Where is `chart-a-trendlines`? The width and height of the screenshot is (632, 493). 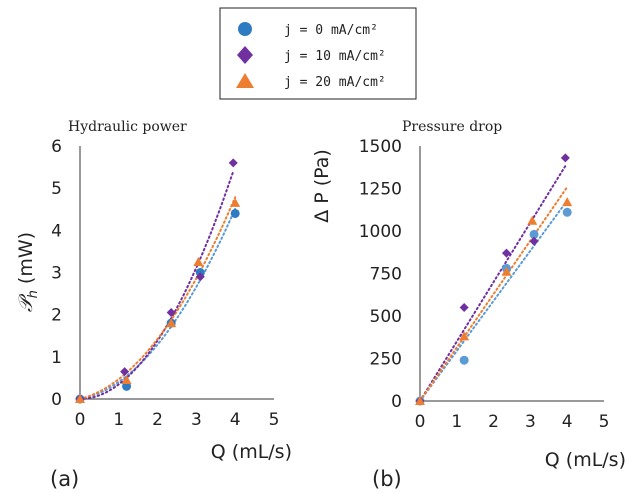
chart-a-trendlines is located at coordinates (158, 285).